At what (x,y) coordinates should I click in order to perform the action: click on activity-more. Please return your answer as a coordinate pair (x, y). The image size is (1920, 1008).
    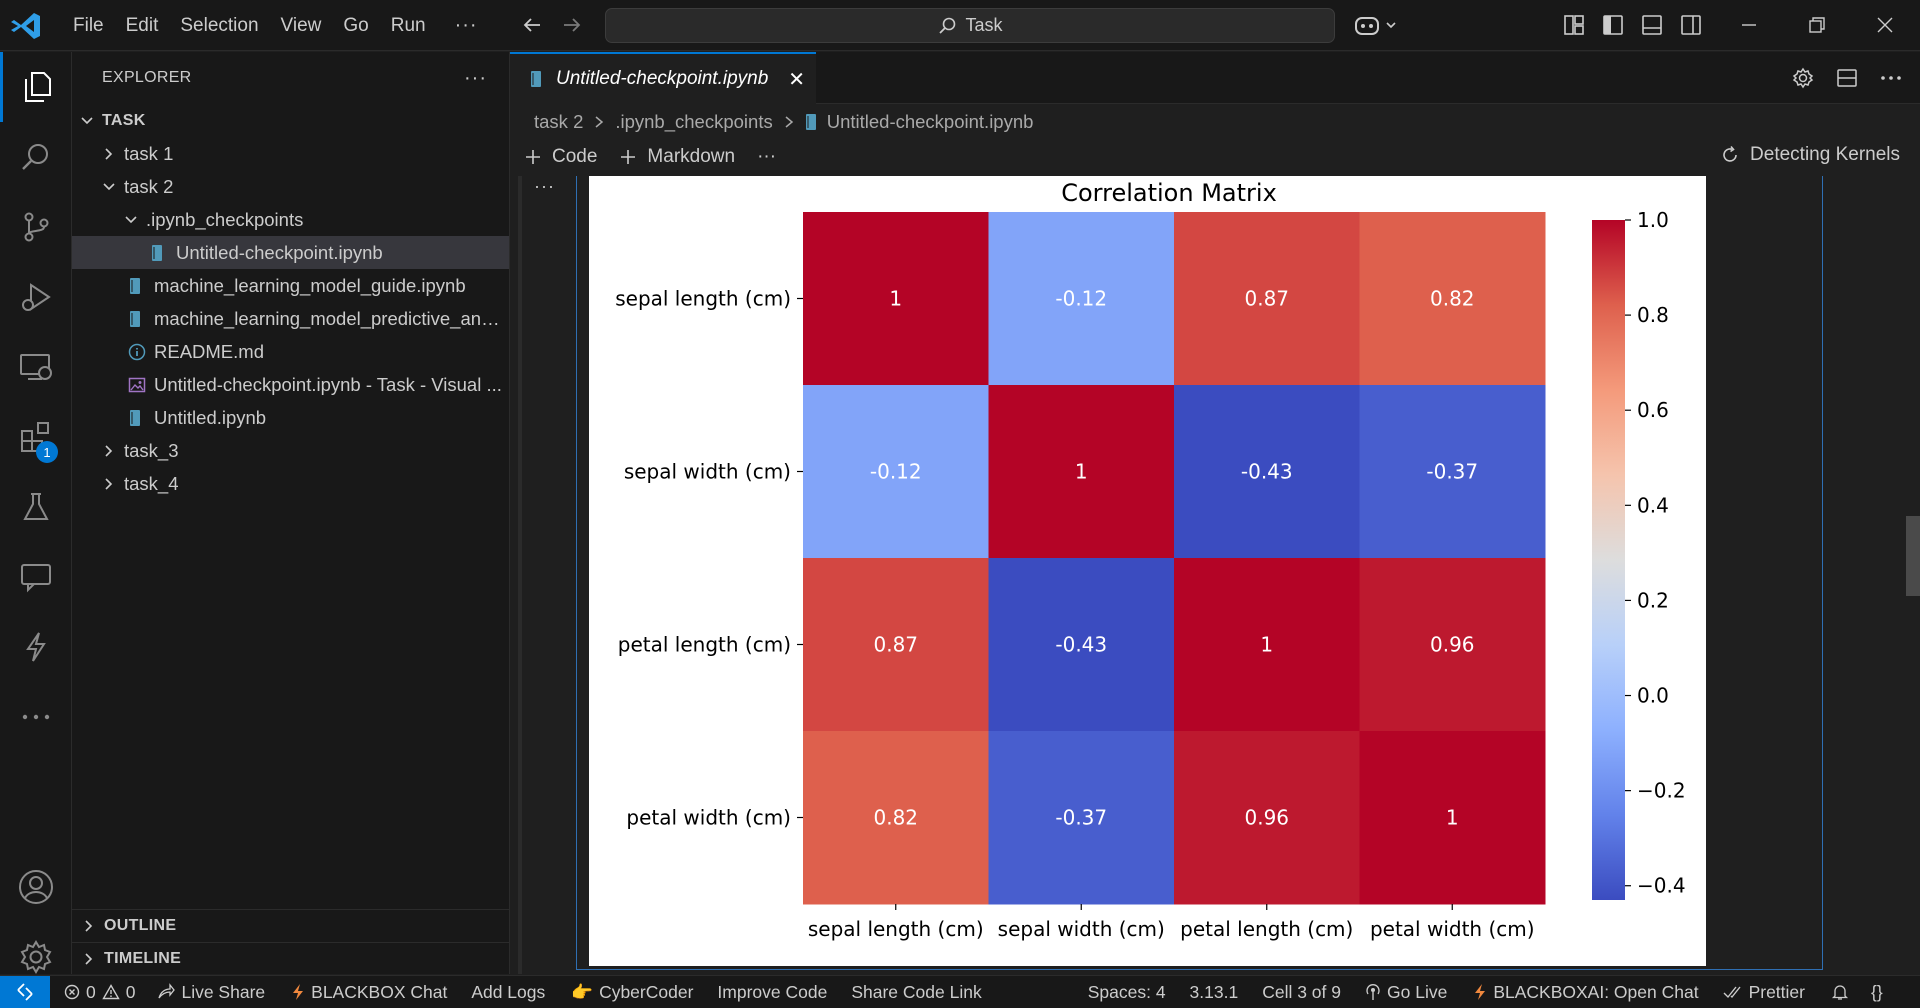
    Looking at the image, I should click on (36, 717).